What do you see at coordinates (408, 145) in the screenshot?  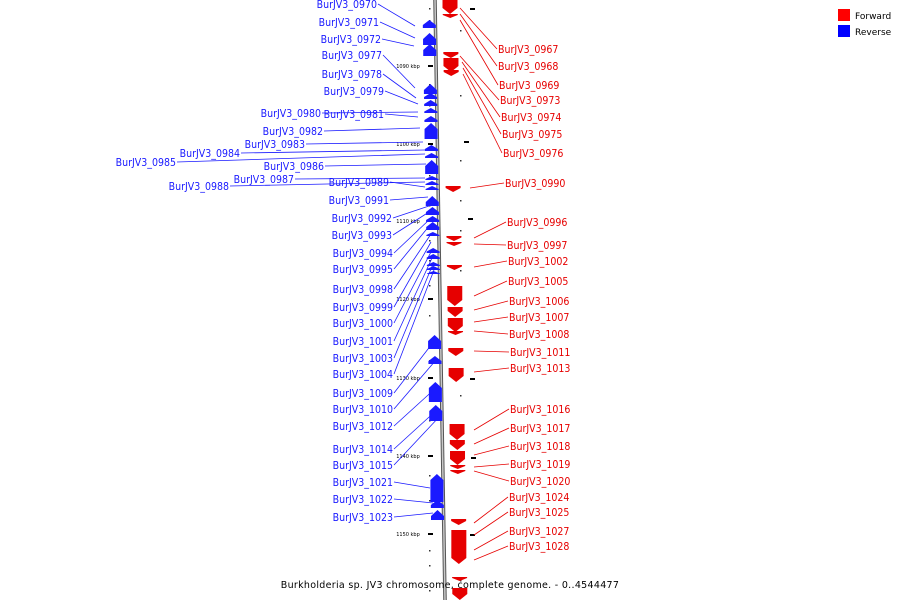 I see `tick-label: 1100 kbp` at bounding box center [408, 145].